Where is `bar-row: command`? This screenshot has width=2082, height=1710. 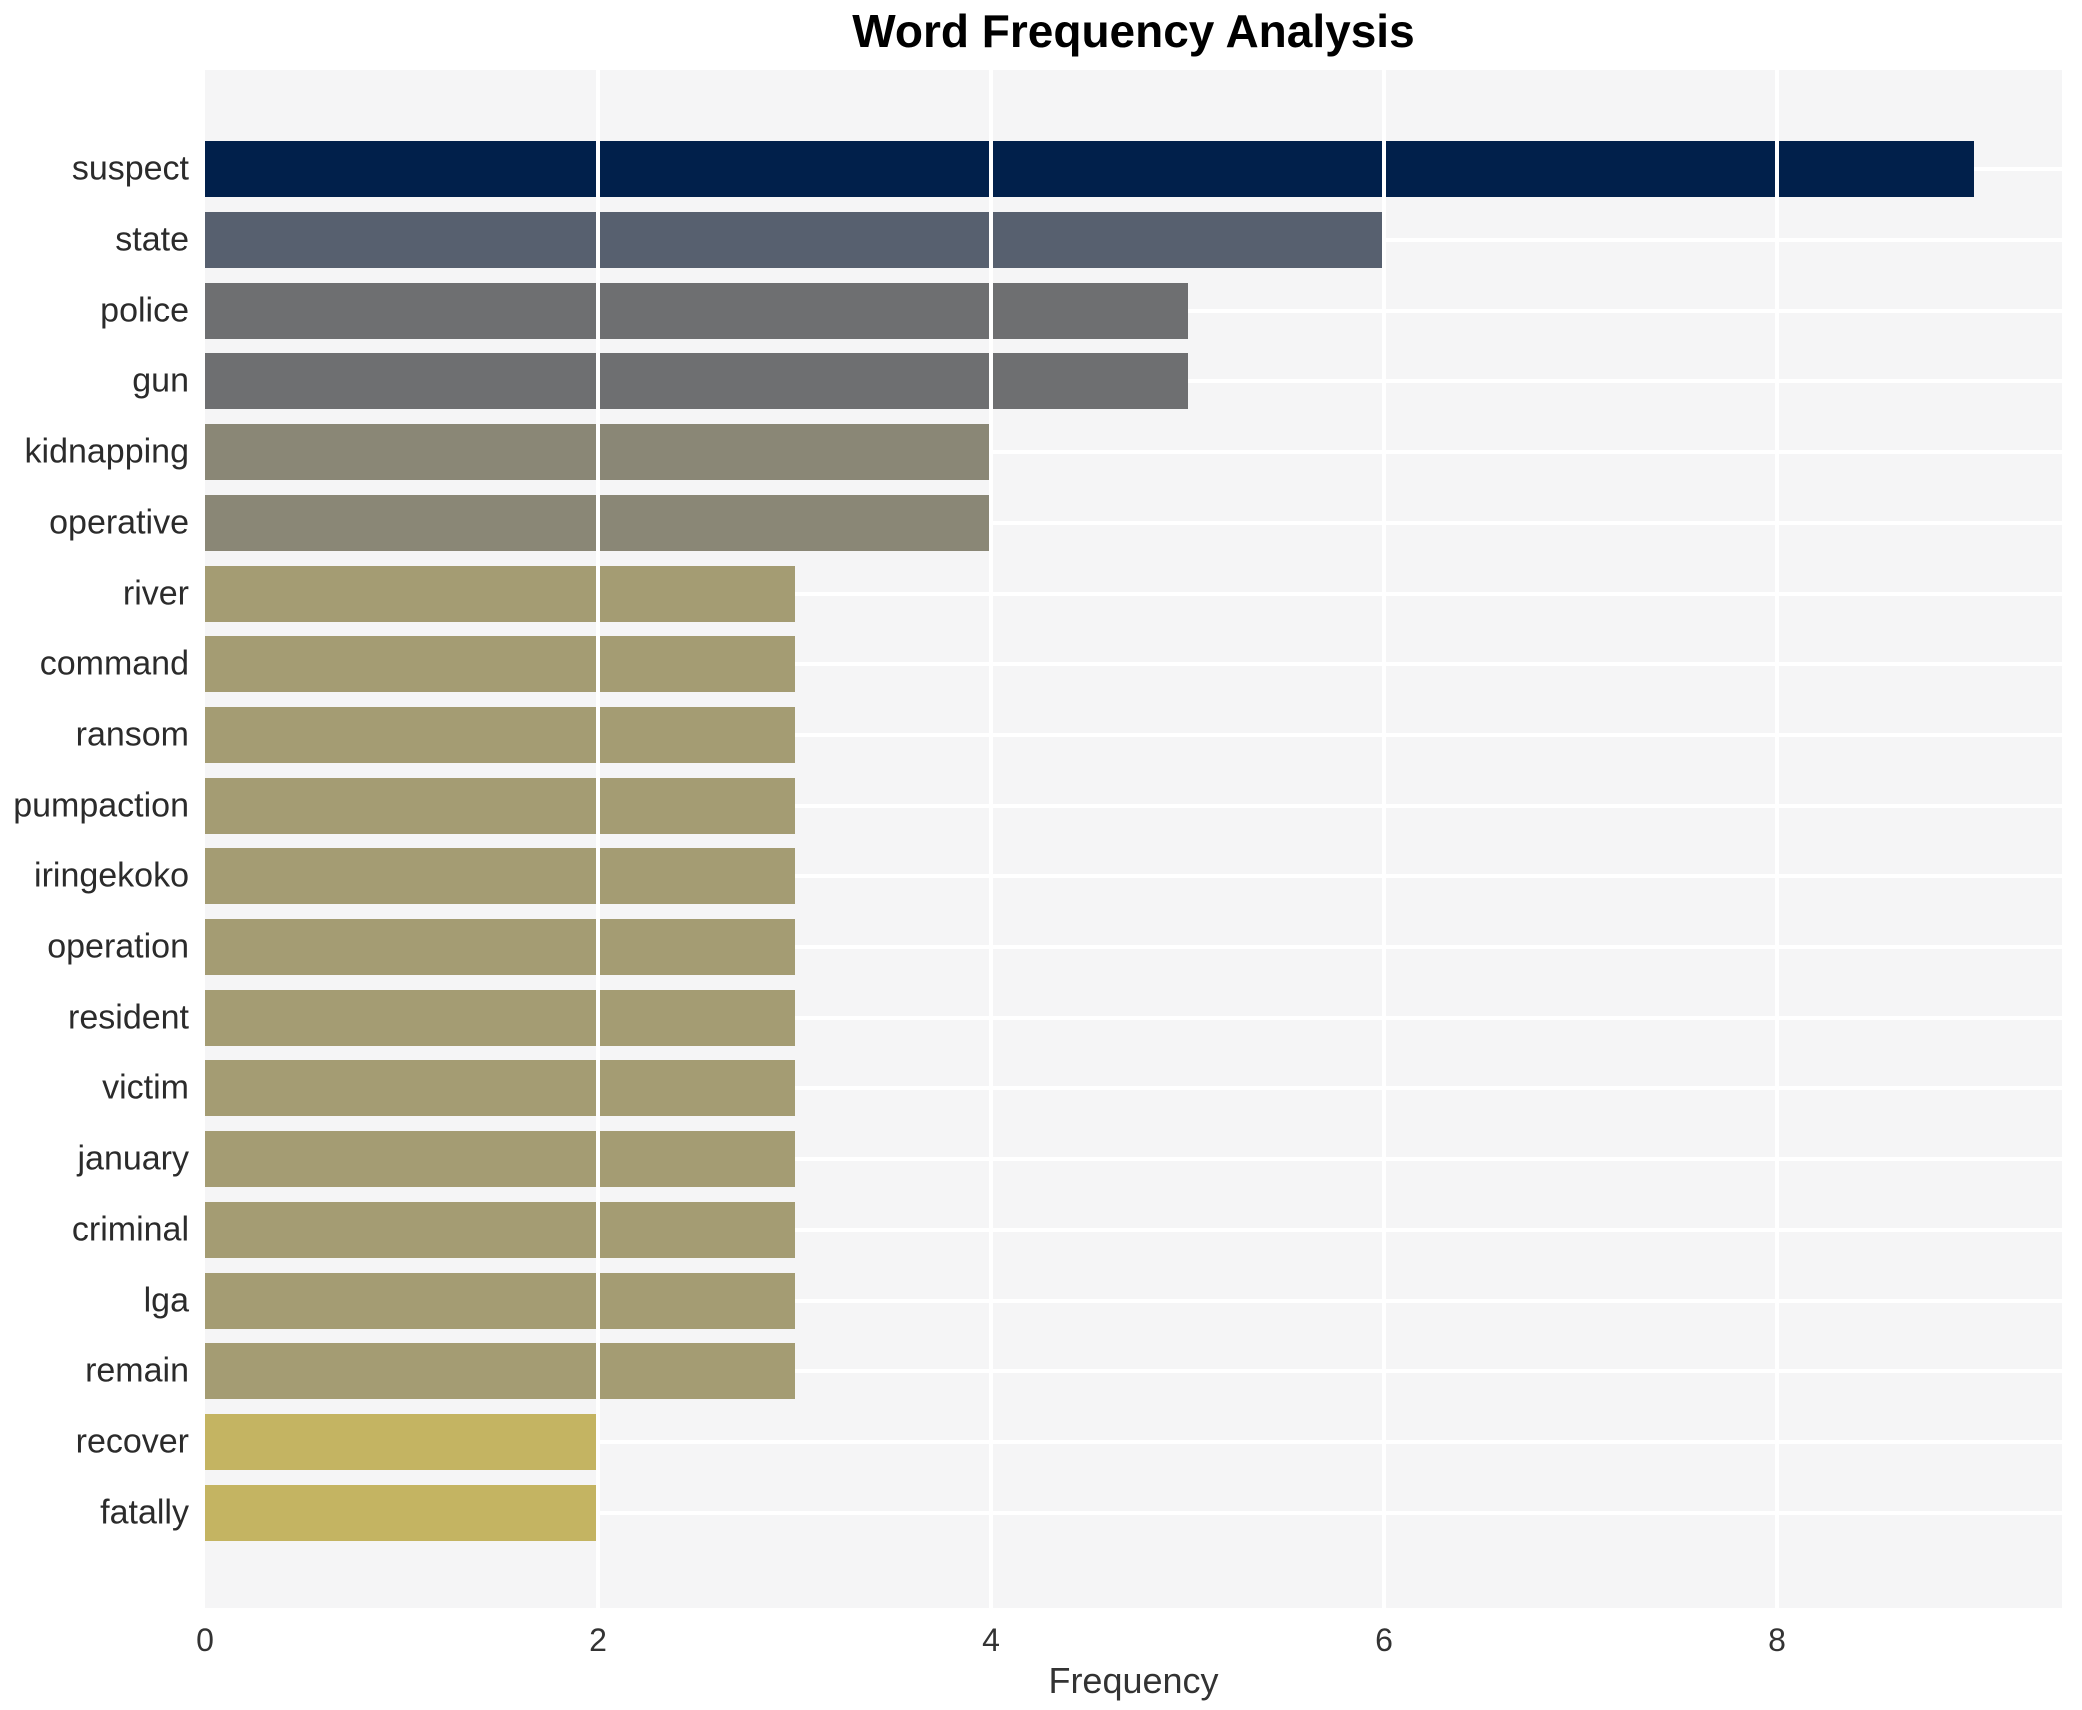 bar-row: command is located at coordinates (1051, 664).